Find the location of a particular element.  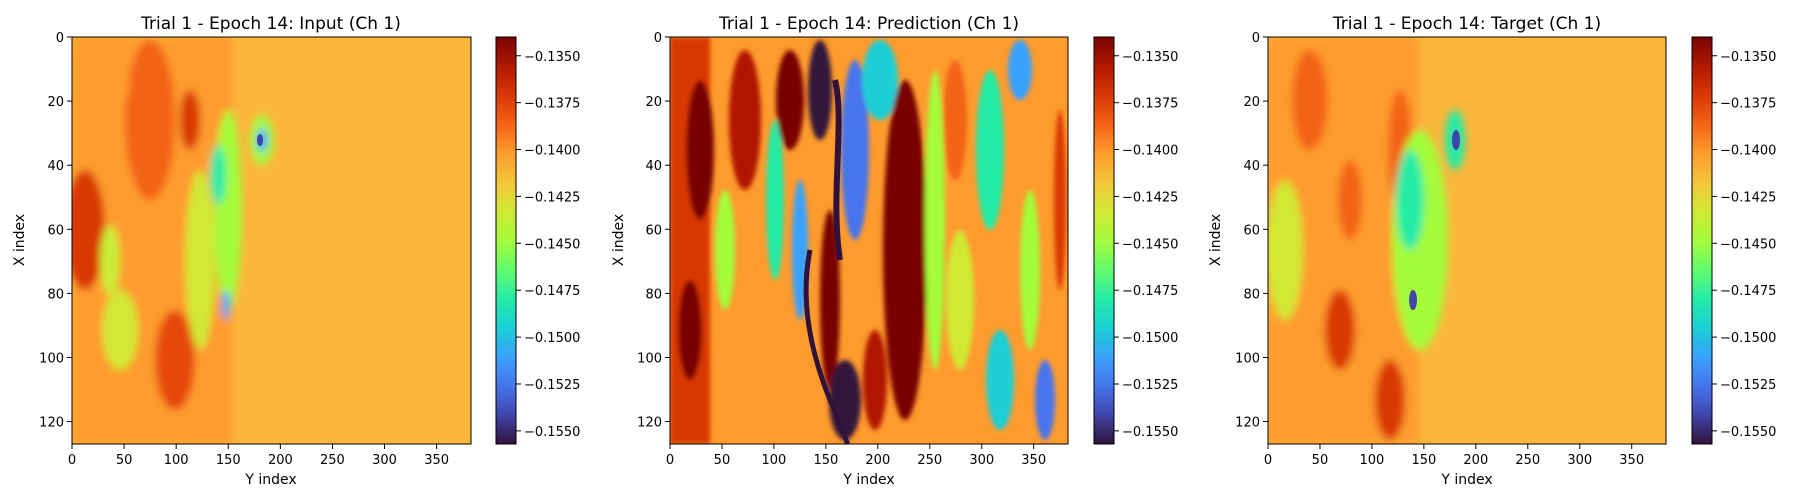

chart-title: Trial 1 - Epoch 14: Prediction (Ch 1) is located at coordinates (868, 24).